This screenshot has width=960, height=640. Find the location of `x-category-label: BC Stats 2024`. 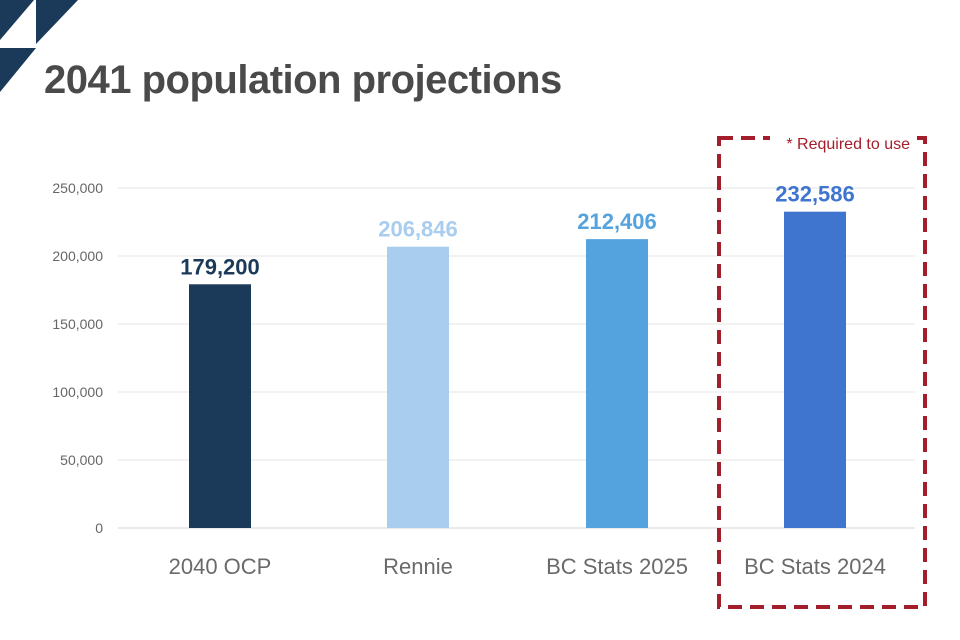

x-category-label: BC Stats 2024 is located at coordinates (815, 566).